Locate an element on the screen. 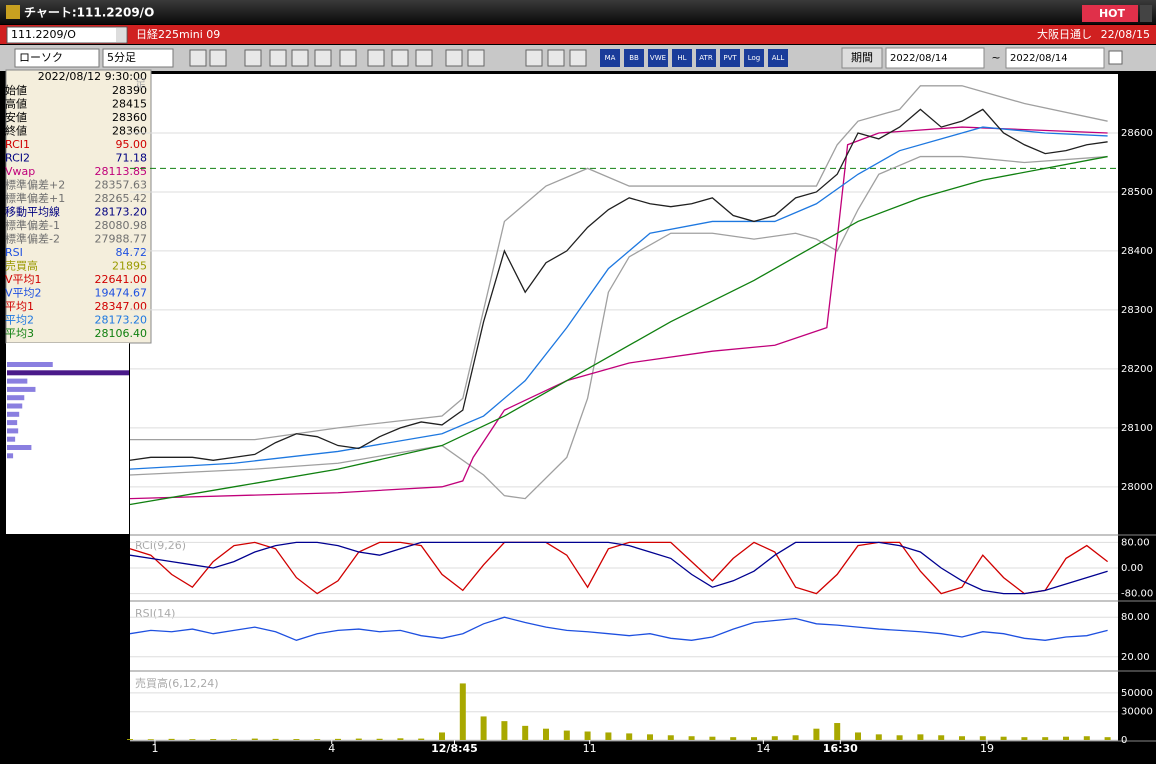  info-value: 28173.20 is located at coordinates (121, 212).